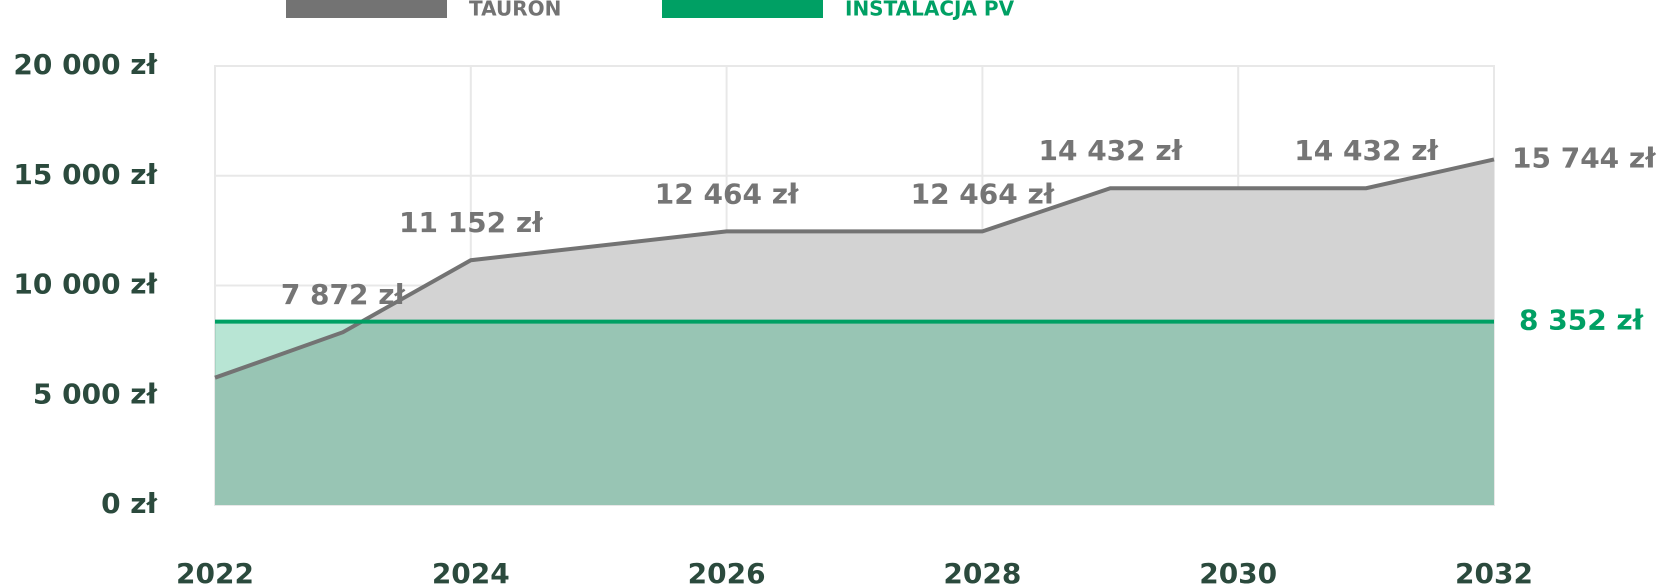  Describe the element at coordinates (1584, 157) in the screenshot. I see `value-label: 15 744 zł` at that location.